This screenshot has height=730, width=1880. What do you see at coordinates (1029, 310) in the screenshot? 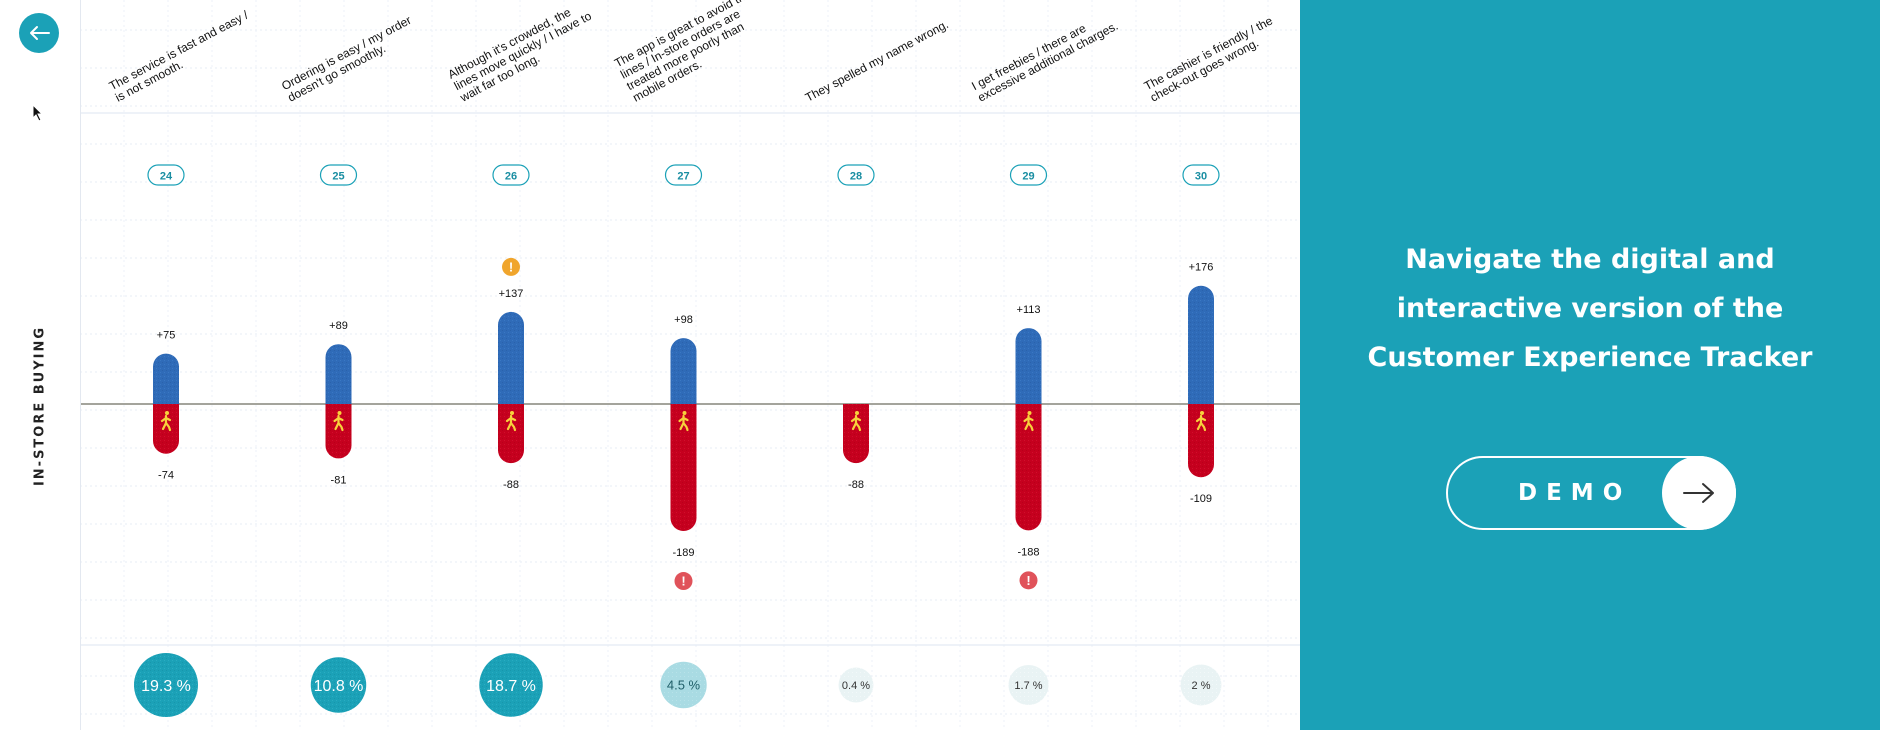
I see `positive-value-label: +113` at bounding box center [1029, 310].